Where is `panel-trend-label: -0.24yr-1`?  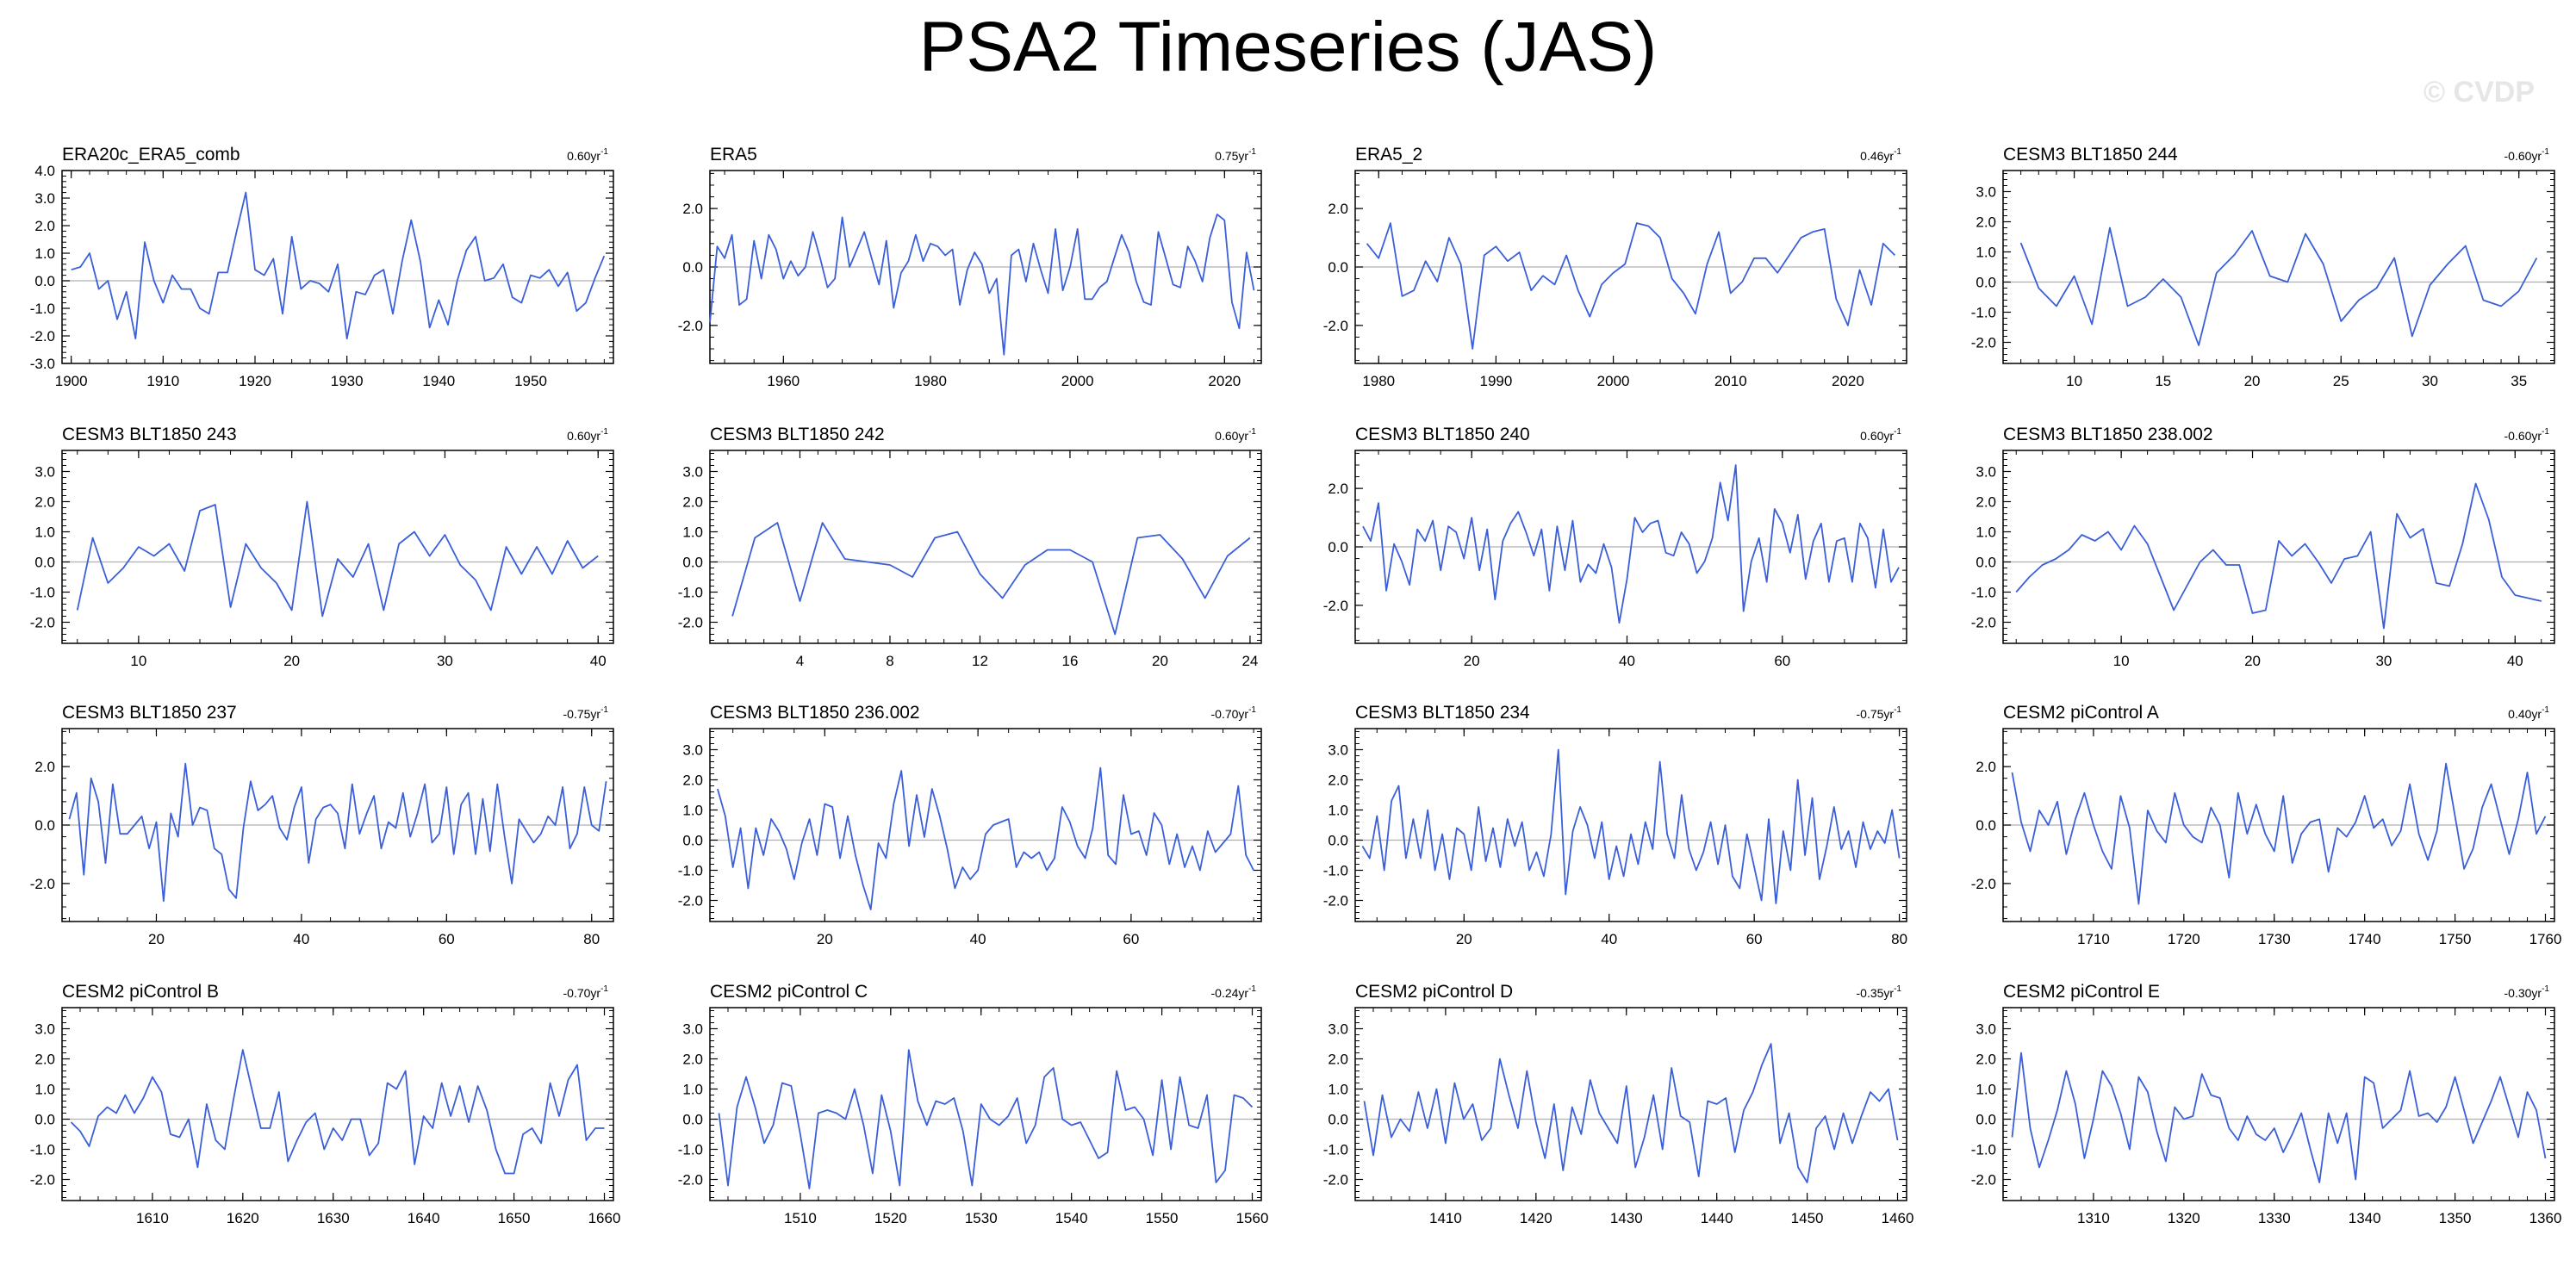
panel-trend-label: -0.24yr-1 is located at coordinates (1234, 992).